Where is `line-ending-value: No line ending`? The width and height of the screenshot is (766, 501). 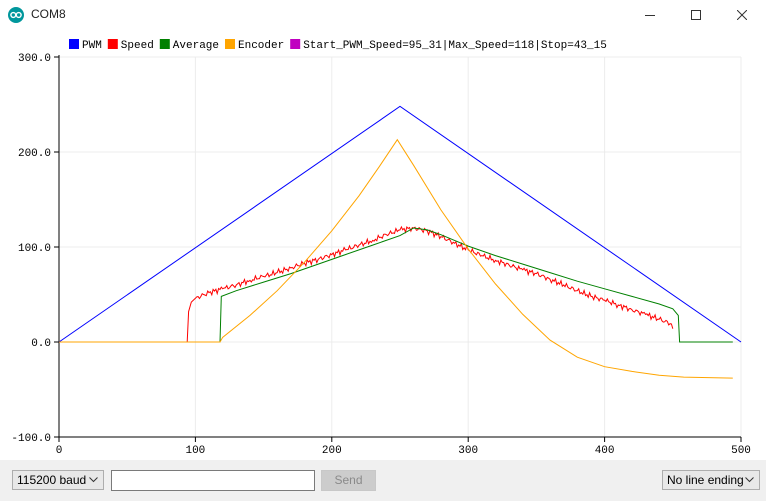 line-ending-value: No line ending is located at coordinates (705, 480).